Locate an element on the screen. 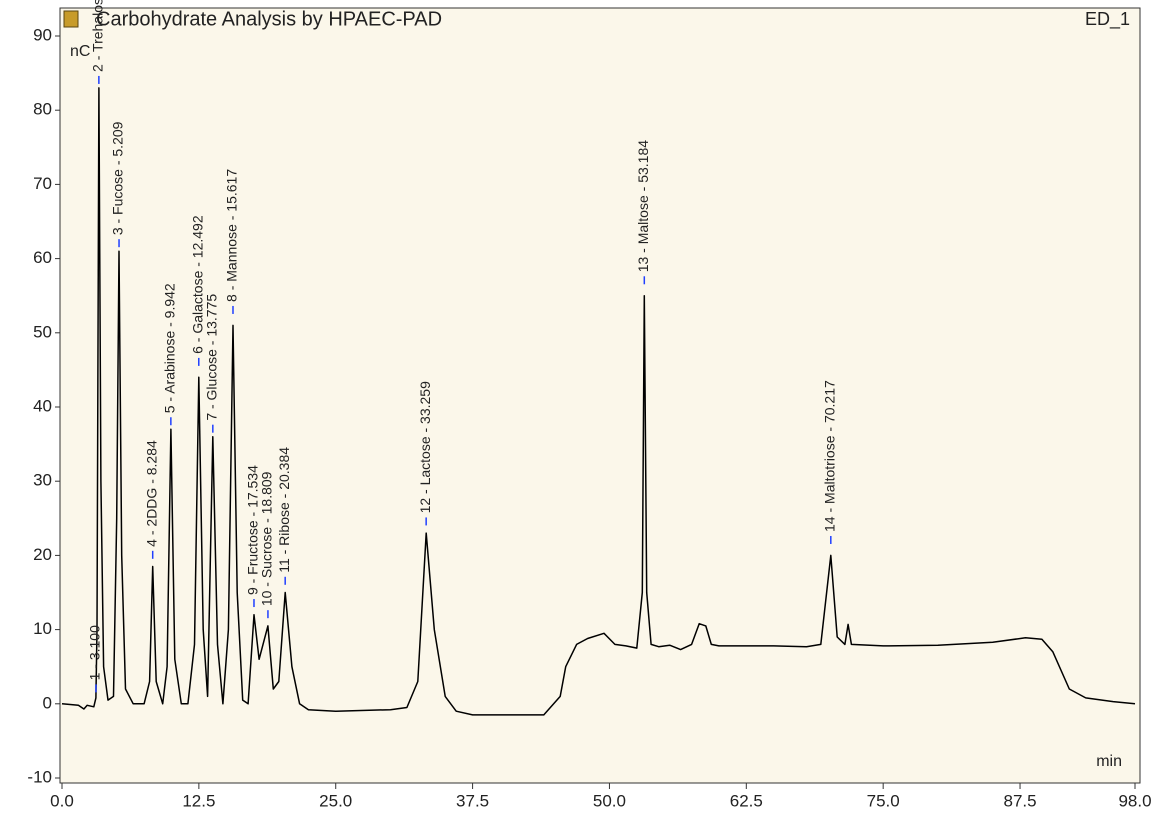 This screenshot has height=813, width=1154. x-tick-label: 75.0 is located at coordinates (883, 800).